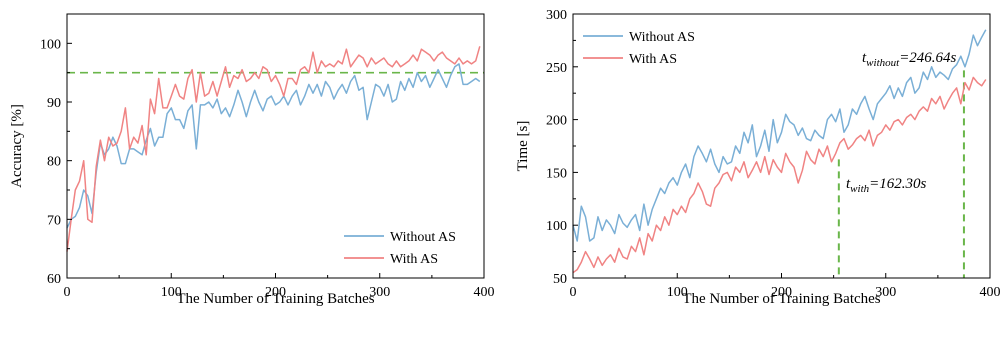 This screenshot has width=1003, height=342. What do you see at coordinates (54, 162) in the screenshot?
I see `y-tick-label: 80` at bounding box center [54, 162].